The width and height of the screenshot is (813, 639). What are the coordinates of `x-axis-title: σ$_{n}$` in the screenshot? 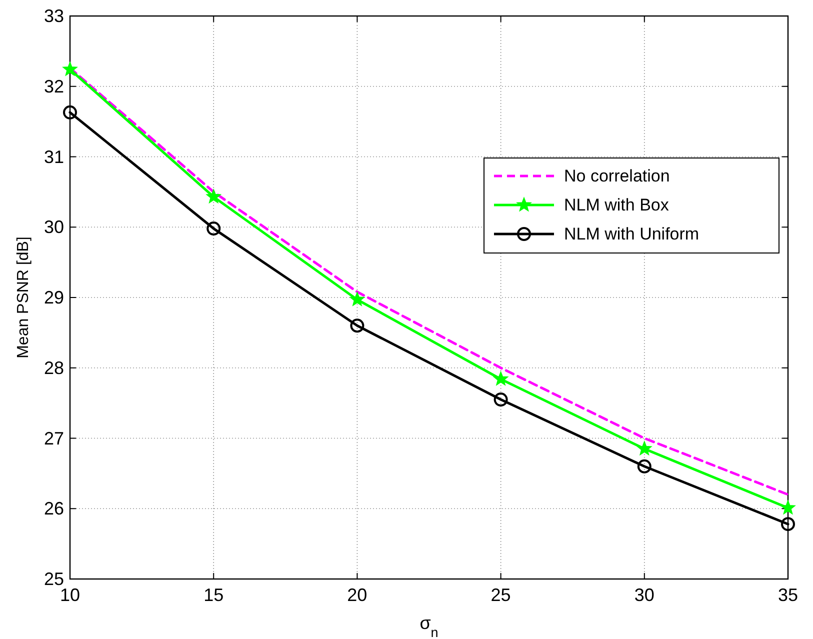 It's located at (429, 626).